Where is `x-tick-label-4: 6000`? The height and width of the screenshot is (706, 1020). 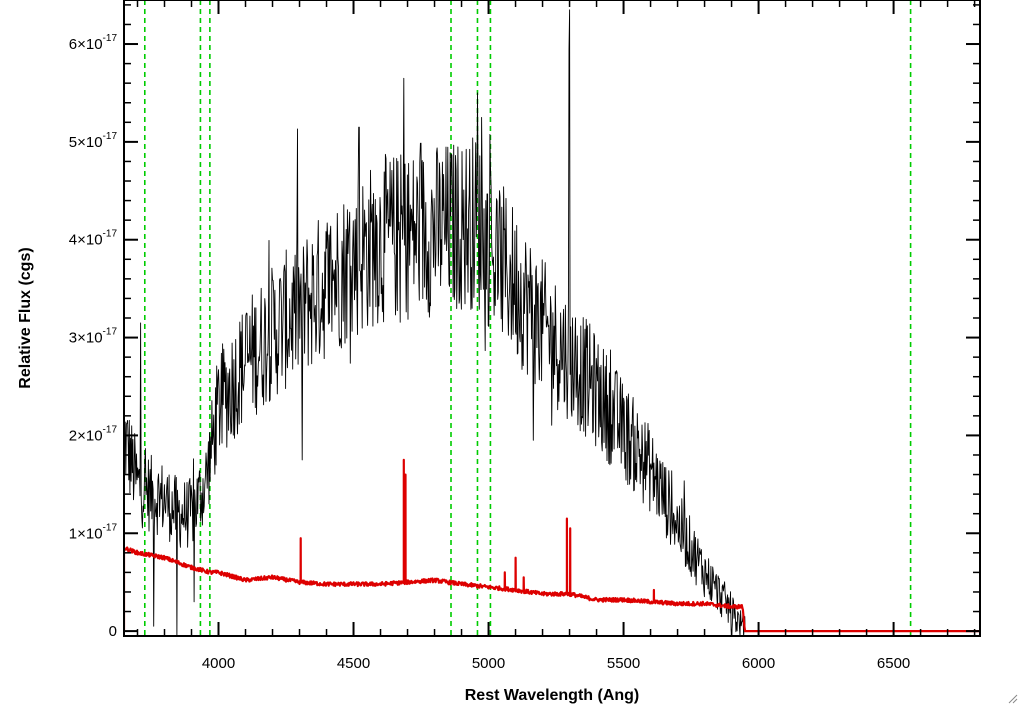 x-tick-label-4: 6000 is located at coordinates (758, 663).